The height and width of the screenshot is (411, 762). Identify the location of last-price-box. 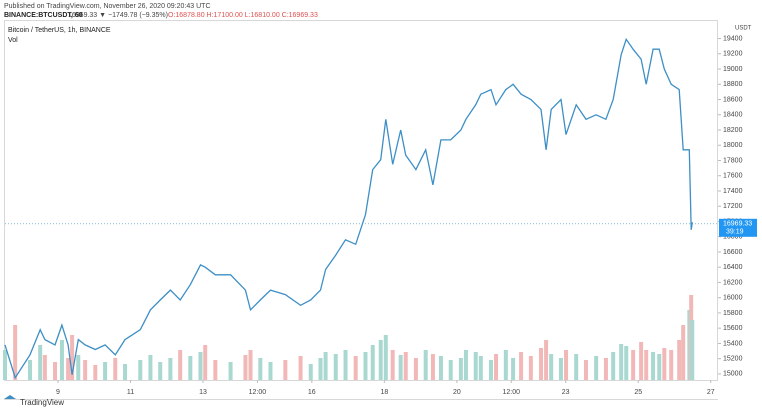
(738, 227).